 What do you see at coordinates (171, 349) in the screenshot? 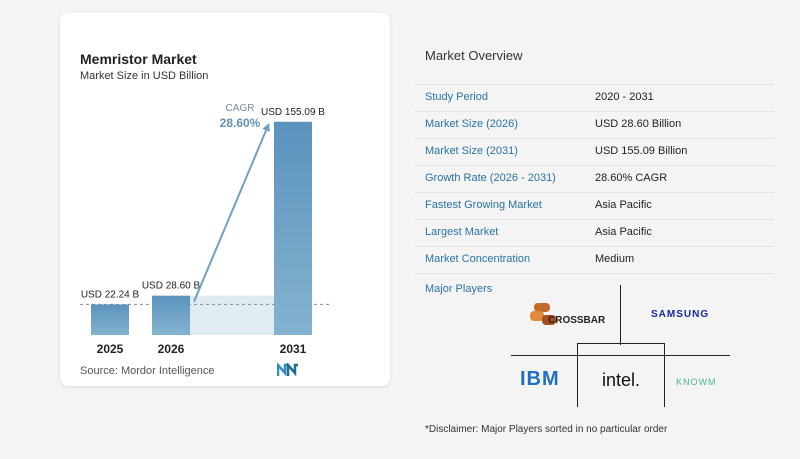
I see `x-axis-label: 2026` at bounding box center [171, 349].